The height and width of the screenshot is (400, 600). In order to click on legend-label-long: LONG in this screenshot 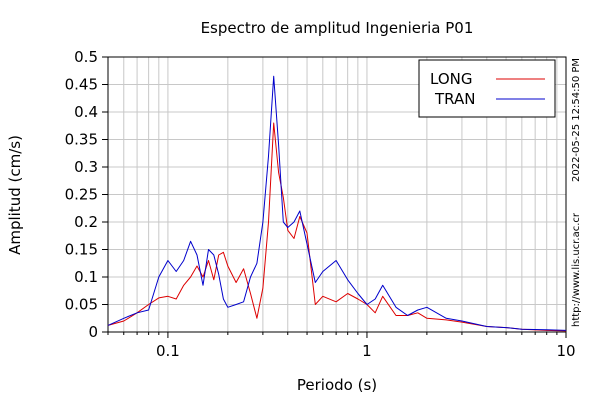, I will do `click(451, 79)`.